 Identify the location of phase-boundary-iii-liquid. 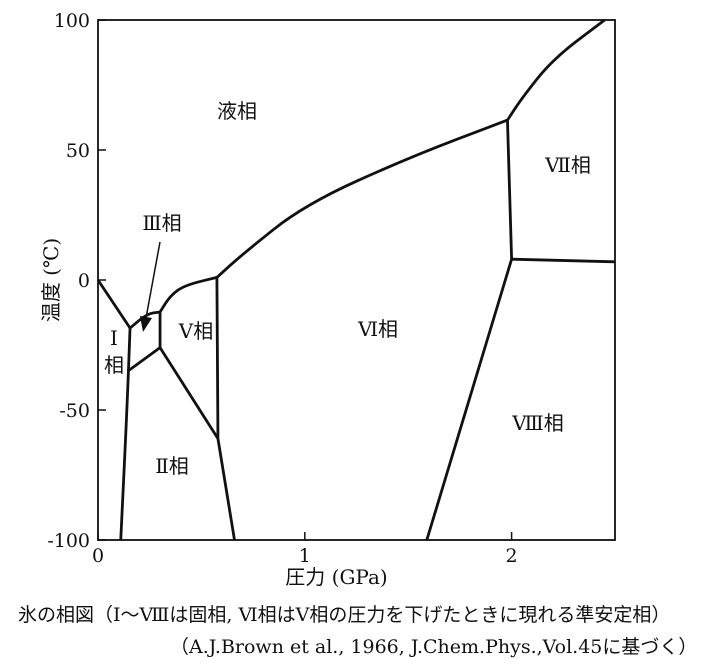
(145, 320).